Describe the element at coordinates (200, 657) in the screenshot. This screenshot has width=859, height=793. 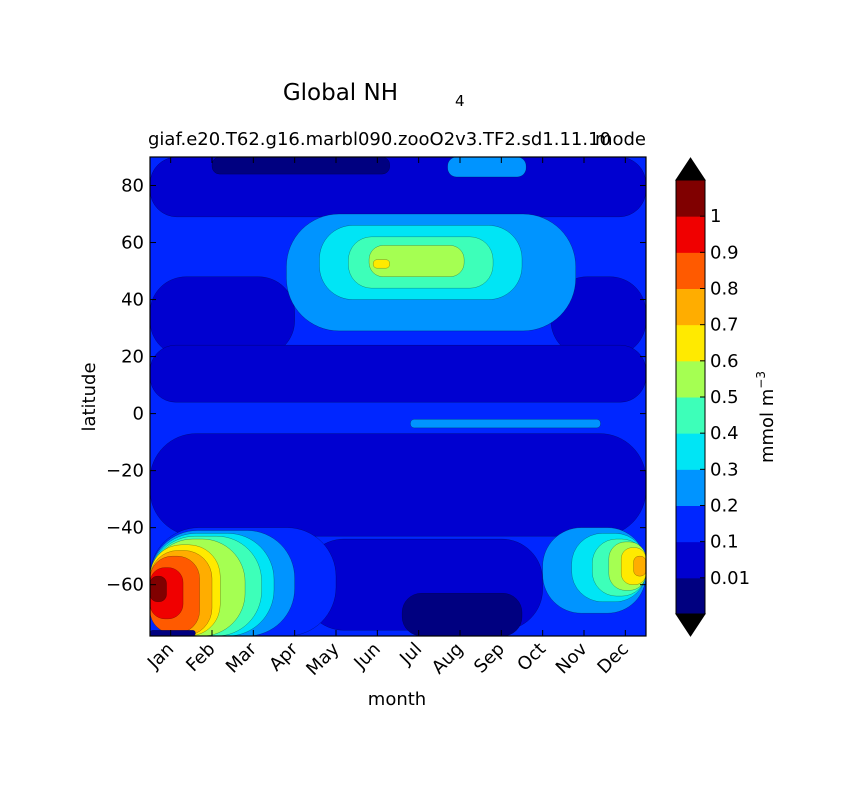
I see `x-tick-label-feb: Feb` at that location.